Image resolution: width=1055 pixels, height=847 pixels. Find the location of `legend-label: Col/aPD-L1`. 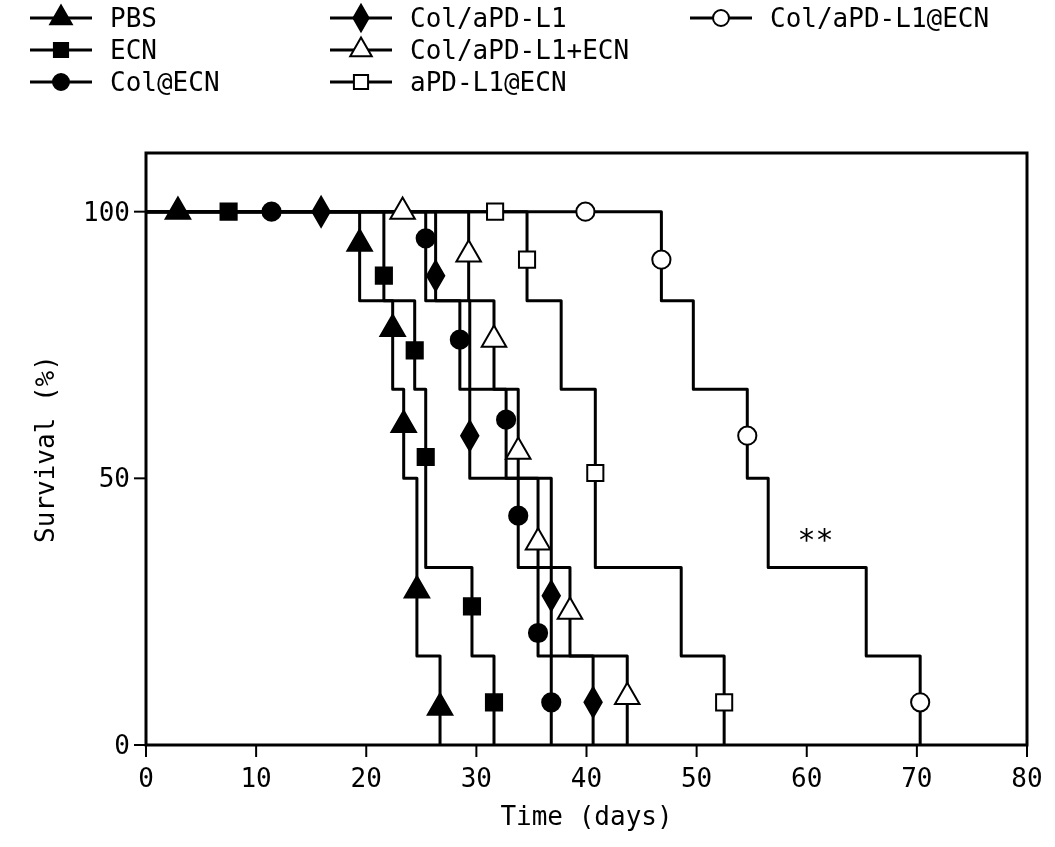

legend-label: Col/aPD-L1 is located at coordinates (488, 18).